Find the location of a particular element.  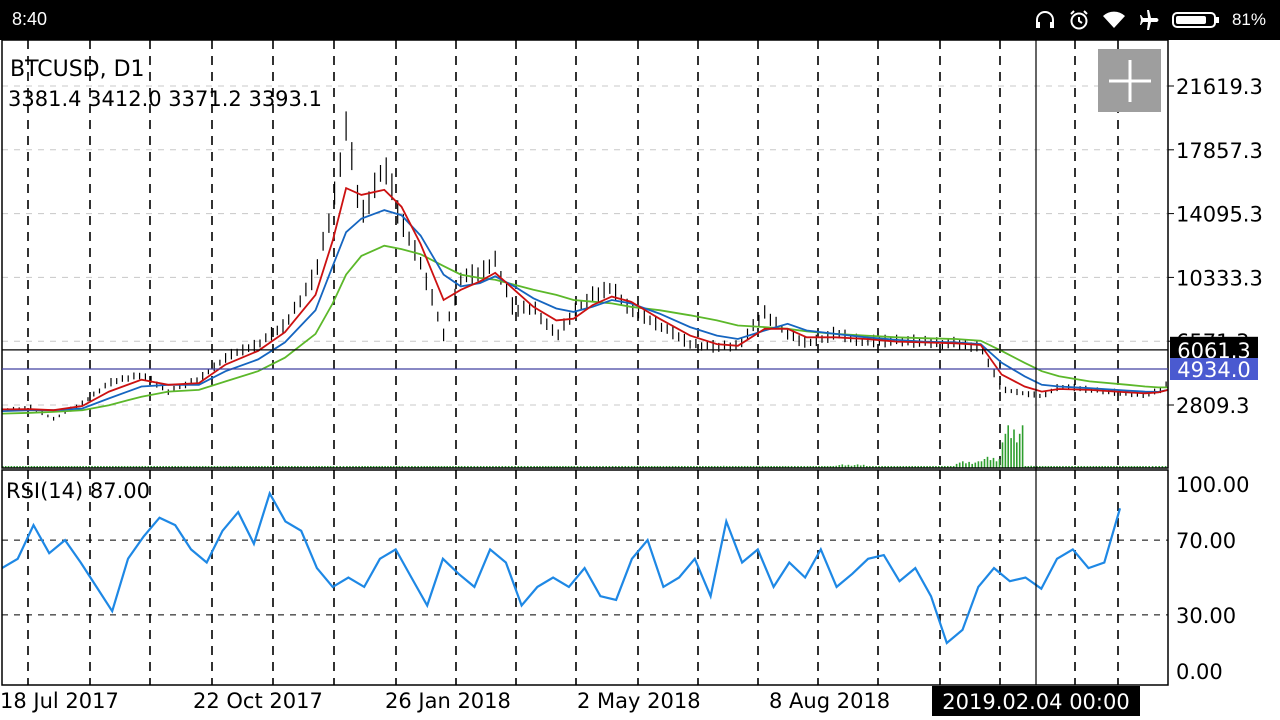

x-axis-label: 8 Aug 2018 is located at coordinates (829, 701).